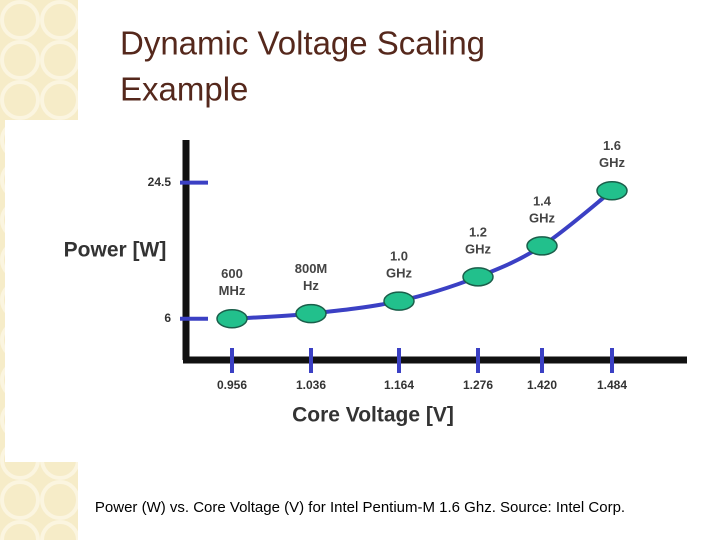 This screenshot has height=545, width=720. Describe the element at coordinates (311, 268) in the screenshot. I see `point-label: 800M` at that location.